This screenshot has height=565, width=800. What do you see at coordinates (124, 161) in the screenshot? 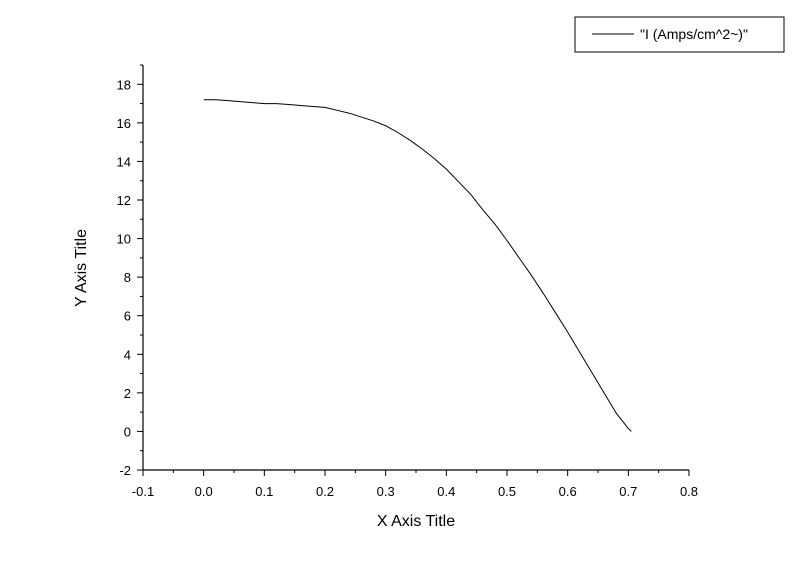
I see `y-tick-label: 14` at bounding box center [124, 161].